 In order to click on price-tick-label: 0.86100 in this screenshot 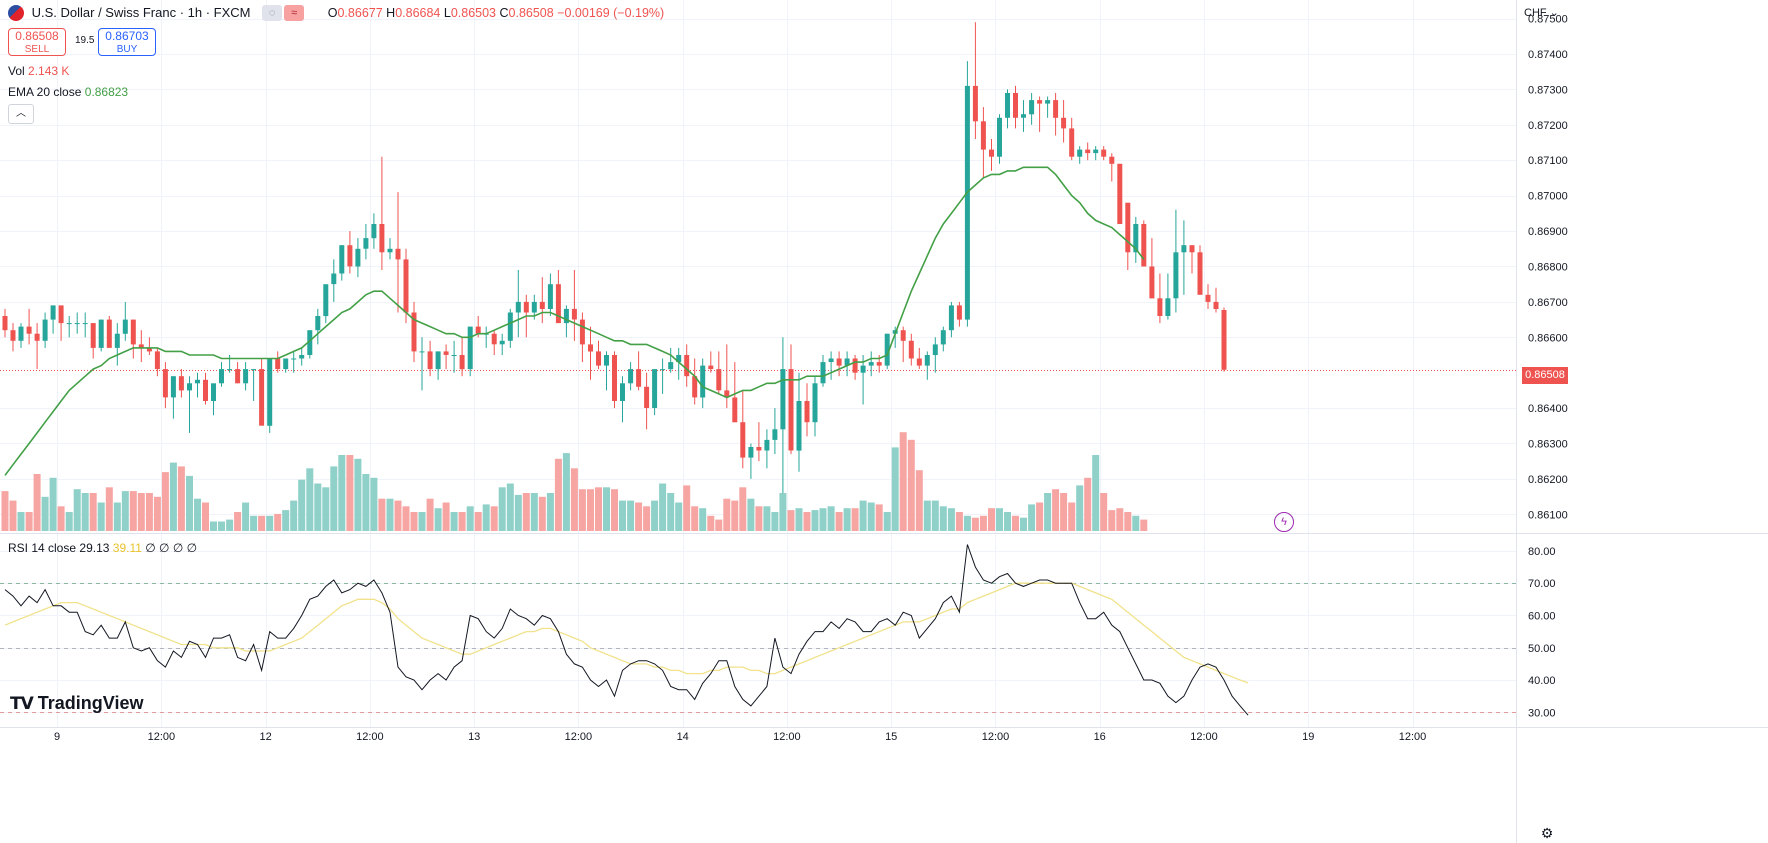, I will do `click(1548, 515)`.